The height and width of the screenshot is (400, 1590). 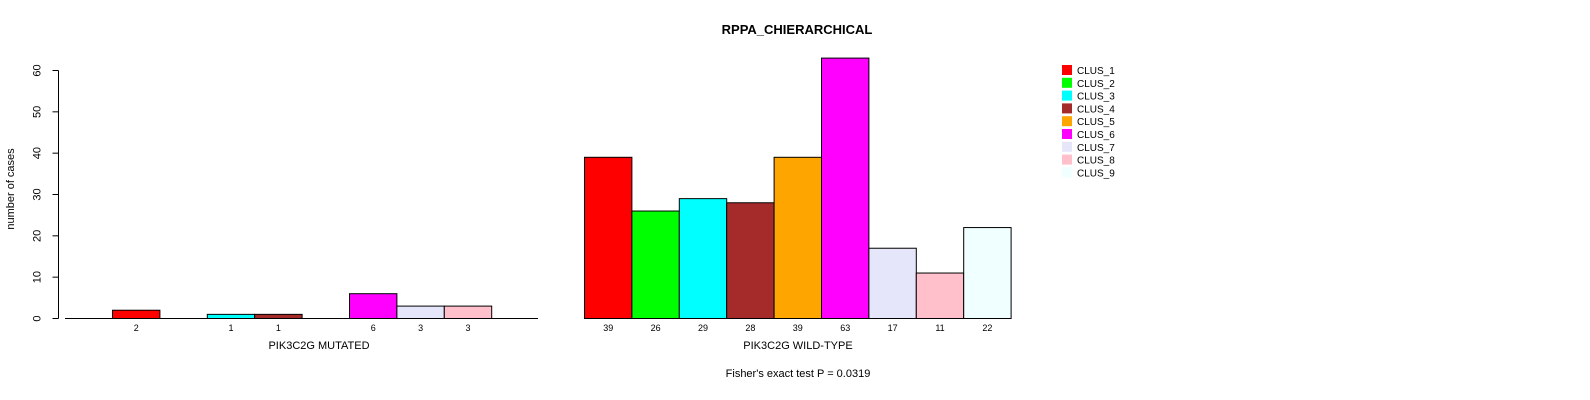 What do you see at coordinates (38, 112) in the screenshot?
I see `y-tick-label: 50` at bounding box center [38, 112].